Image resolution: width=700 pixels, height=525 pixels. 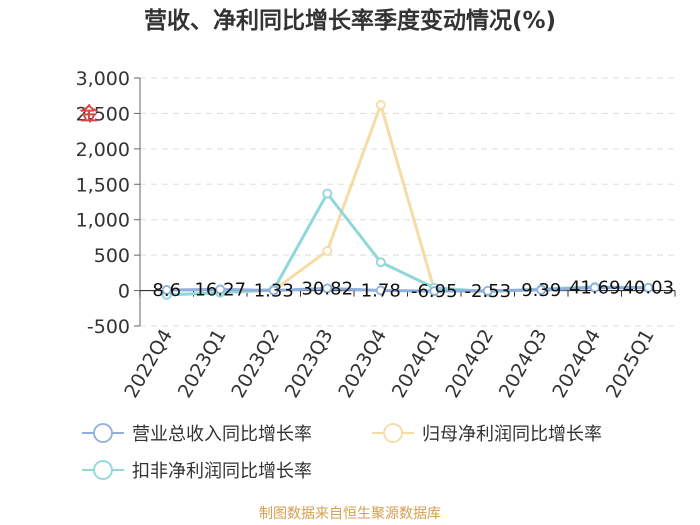 What do you see at coordinates (255, 364) in the screenshot?
I see `x-tick-label: 2023Q2` at bounding box center [255, 364].